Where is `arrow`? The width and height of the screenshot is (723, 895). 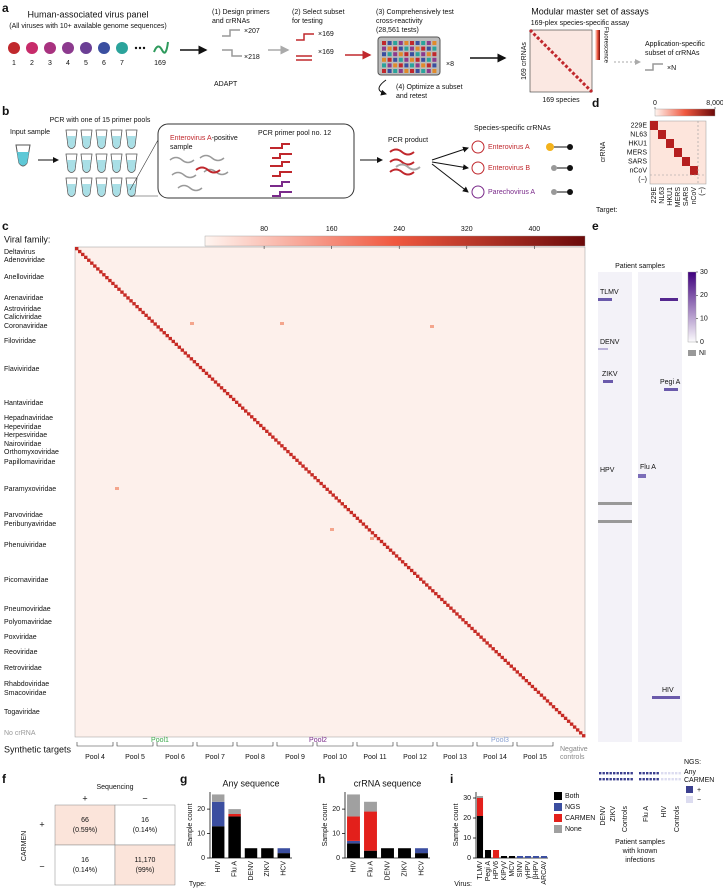
arrow is located at coordinates (450, 166).